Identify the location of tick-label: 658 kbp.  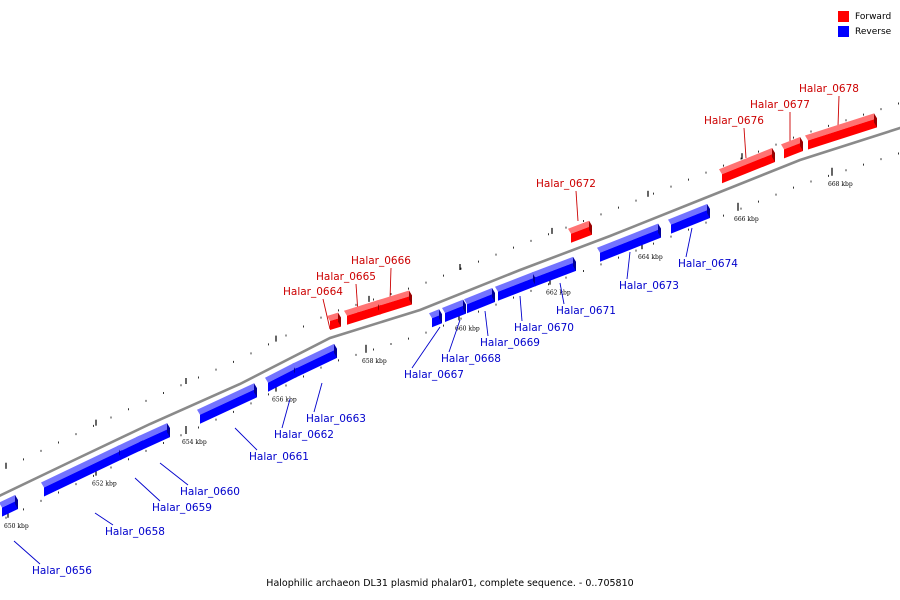
(374, 361).